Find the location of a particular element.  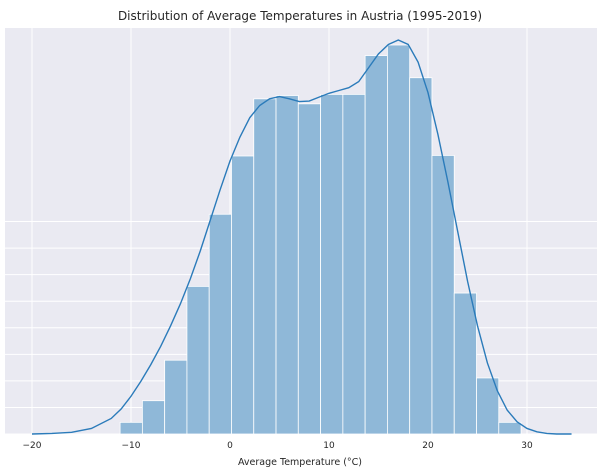

x-tick-label-2: 0 is located at coordinates (230, 446).